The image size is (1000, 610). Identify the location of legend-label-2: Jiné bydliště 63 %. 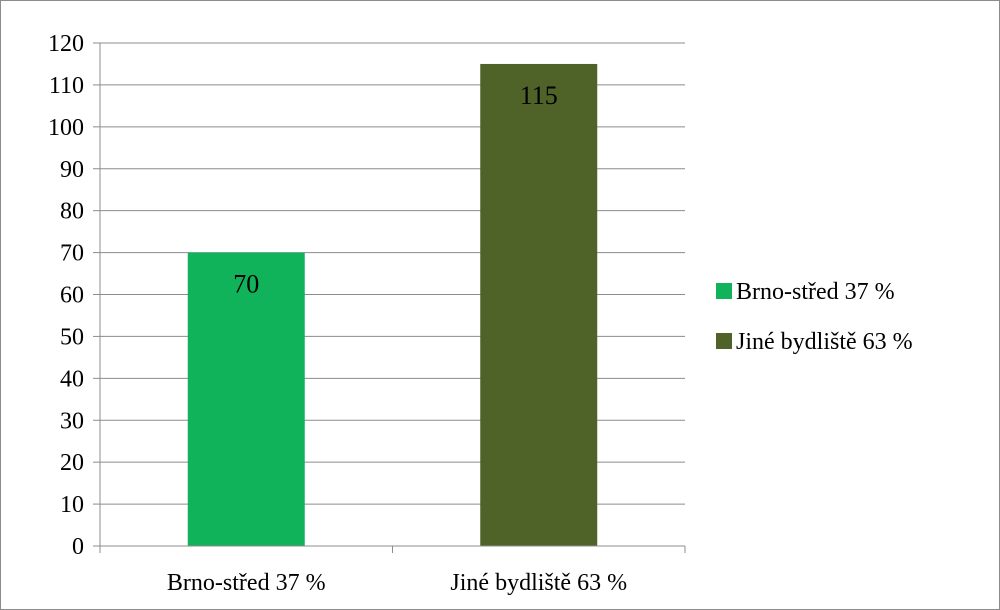
(824, 342).